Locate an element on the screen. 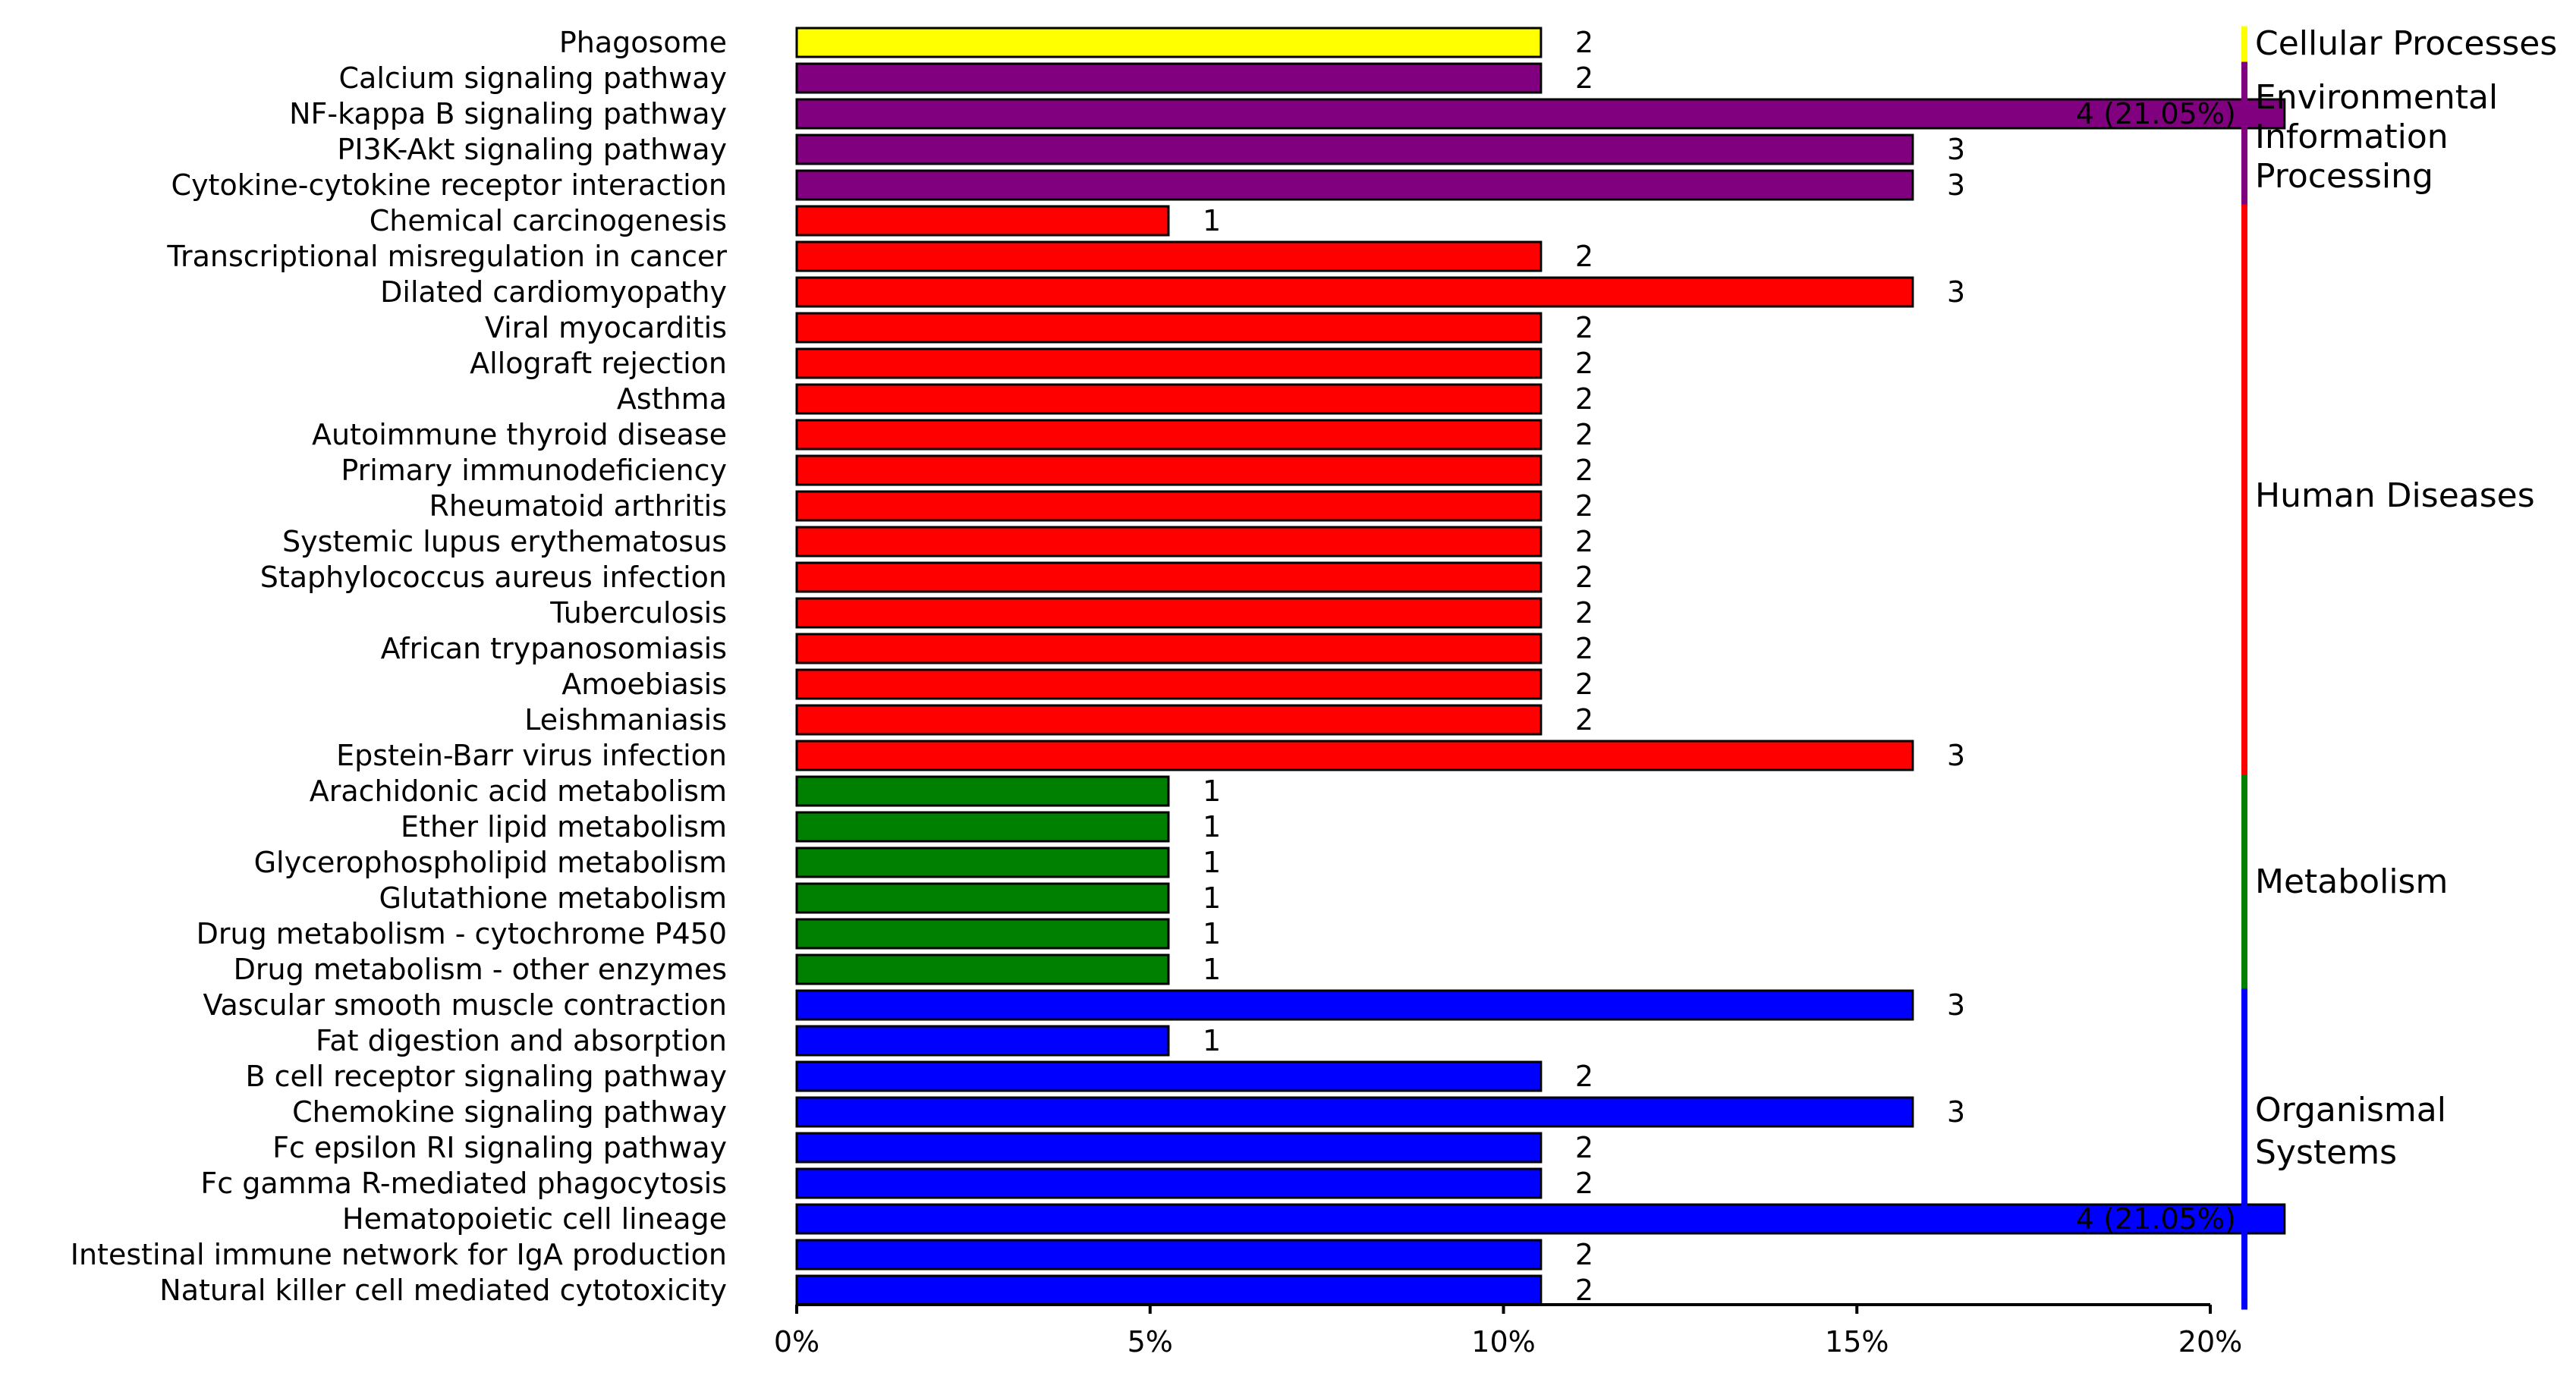 The height and width of the screenshot is (1379, 2576). category-label: Vascular smooth muscle contraction is located at coordinates (465, 1005).